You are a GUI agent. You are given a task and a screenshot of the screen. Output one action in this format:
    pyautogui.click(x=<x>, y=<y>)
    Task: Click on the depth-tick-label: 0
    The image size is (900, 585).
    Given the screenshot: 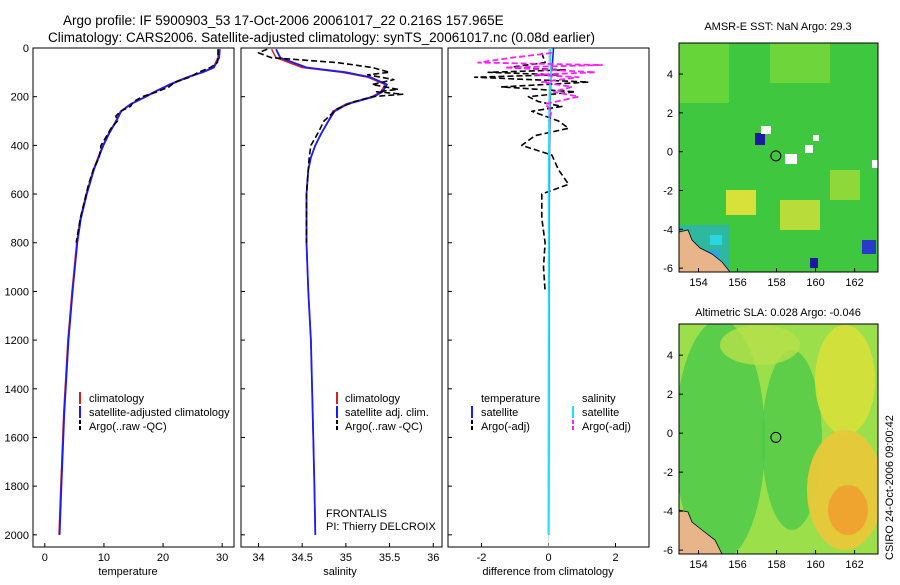 What is the action you would take?
    pyautogui.click(x=26, y=49)
    